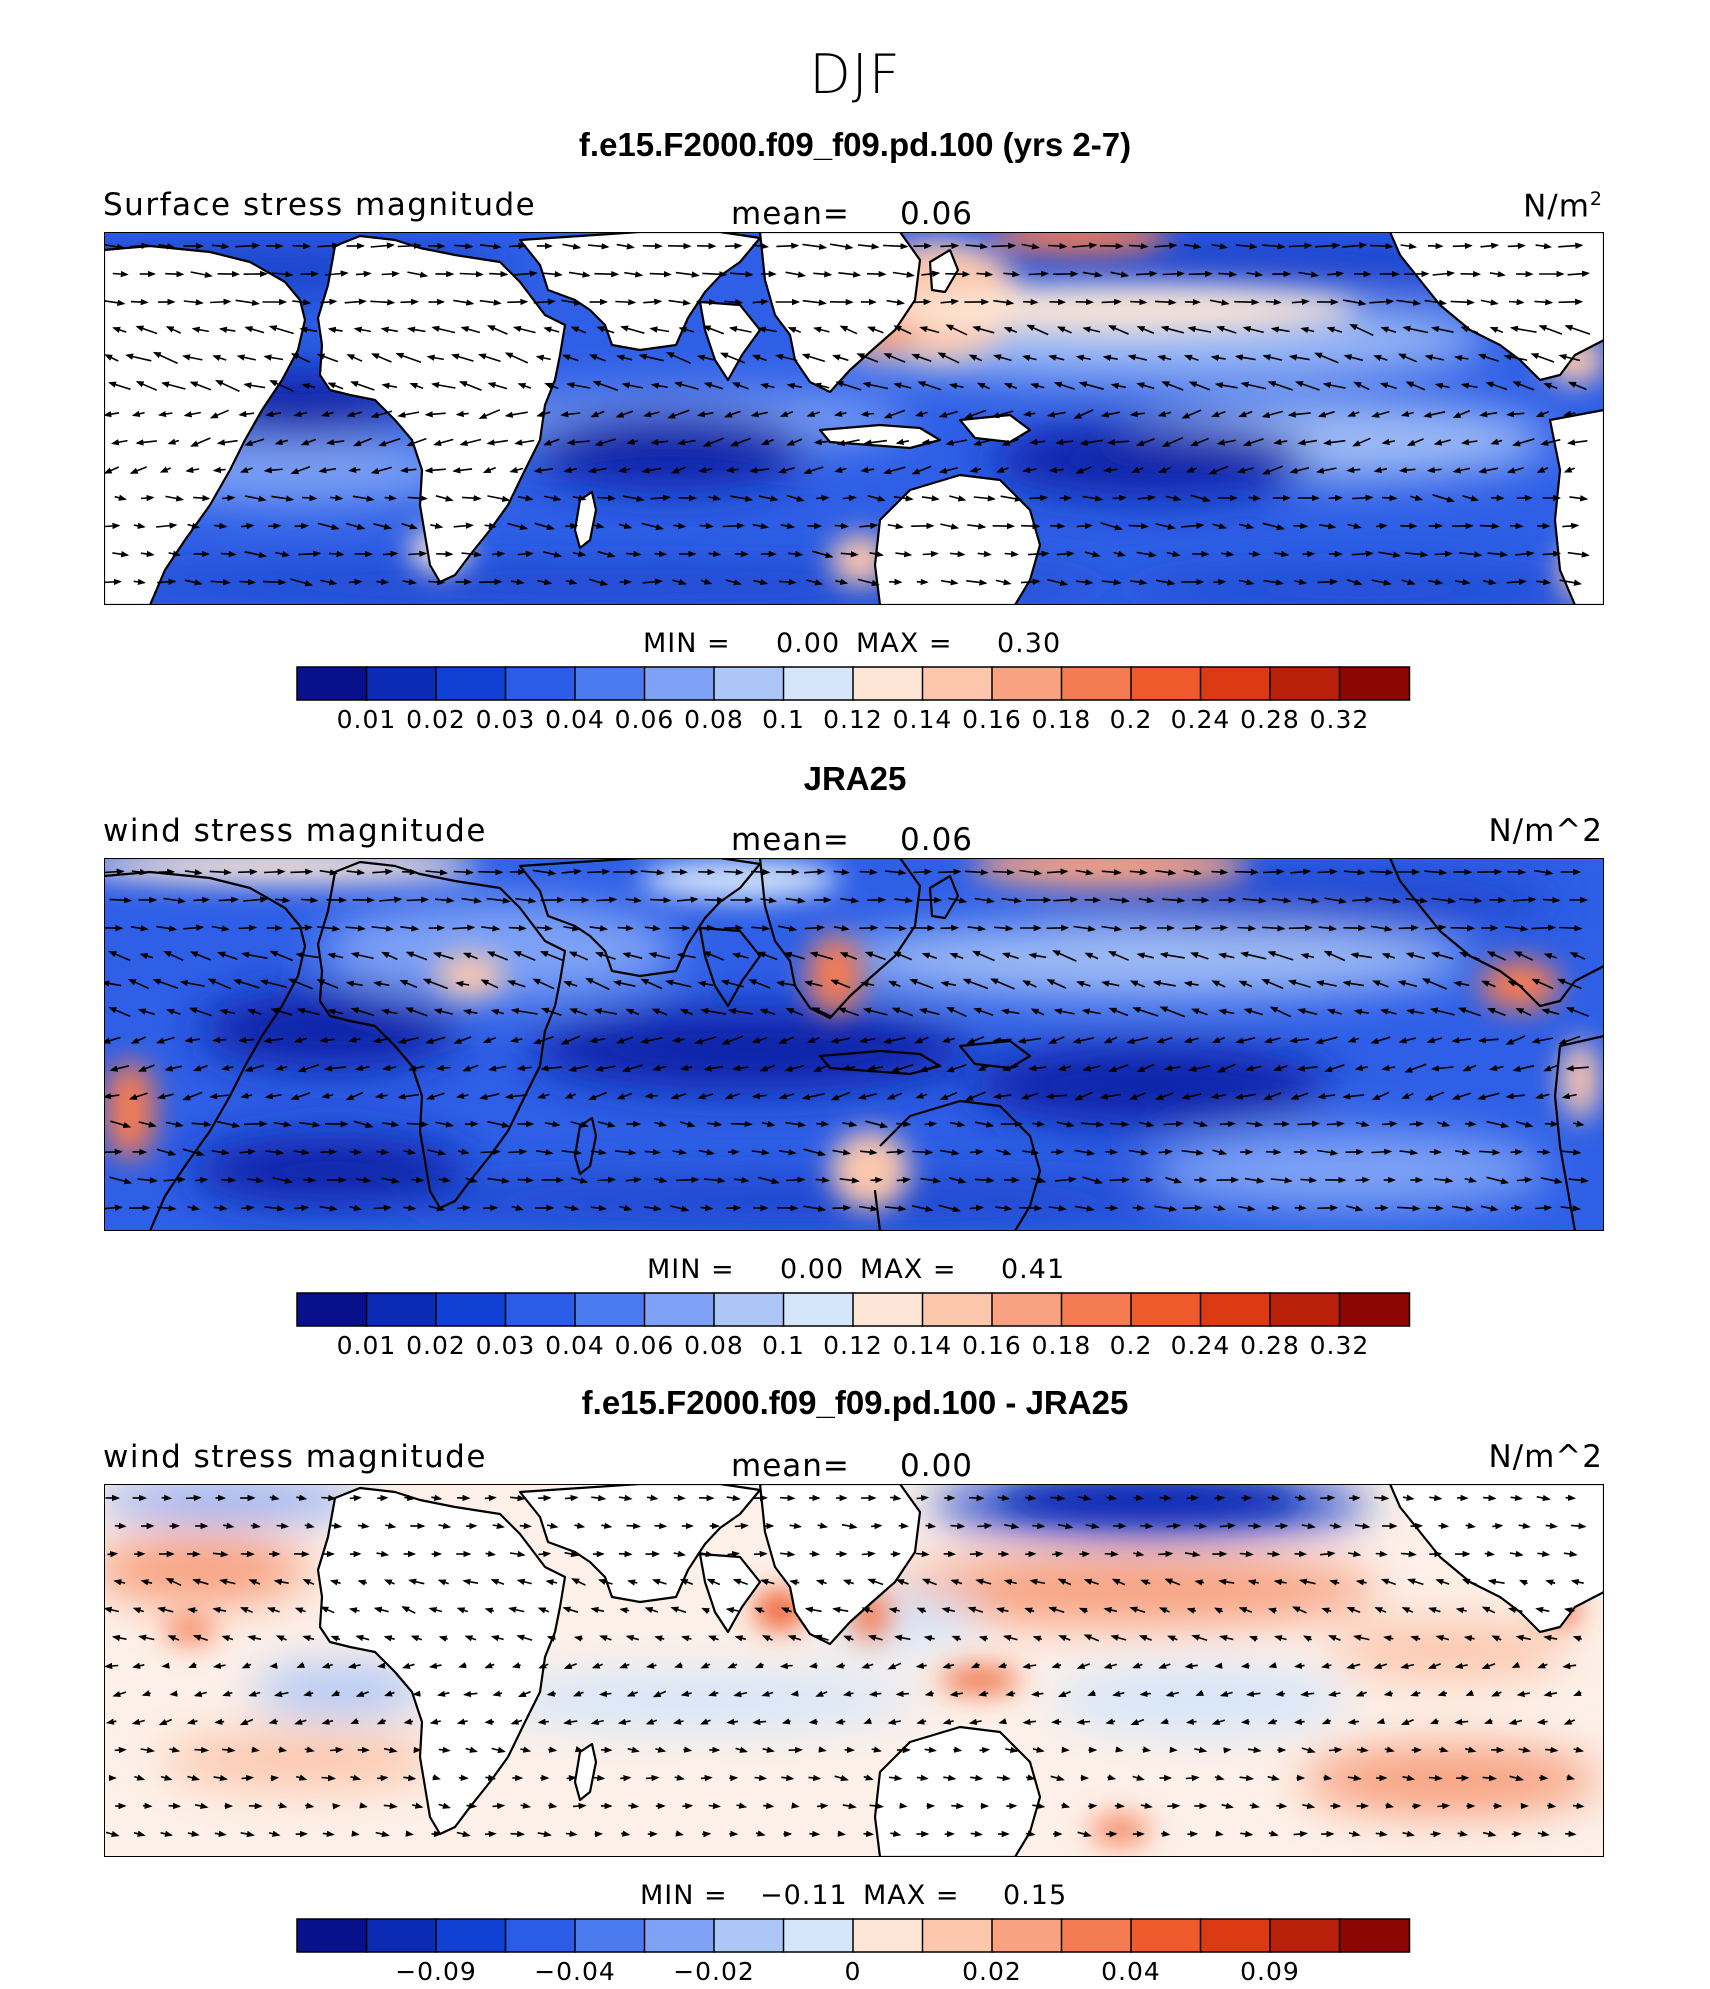 The width and height of the screenshot is (1710, 1989). What do you see at coordinates (640, 292) in the screenshot?
I see `land-arabia-asia` at bounding box center [640, 292].